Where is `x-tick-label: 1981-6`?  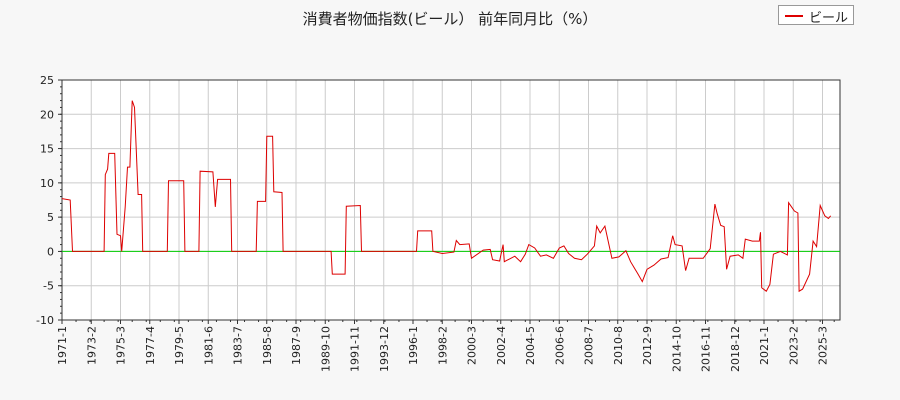 x-tick-label: 1981-6 is located at coordinates (208, 345).